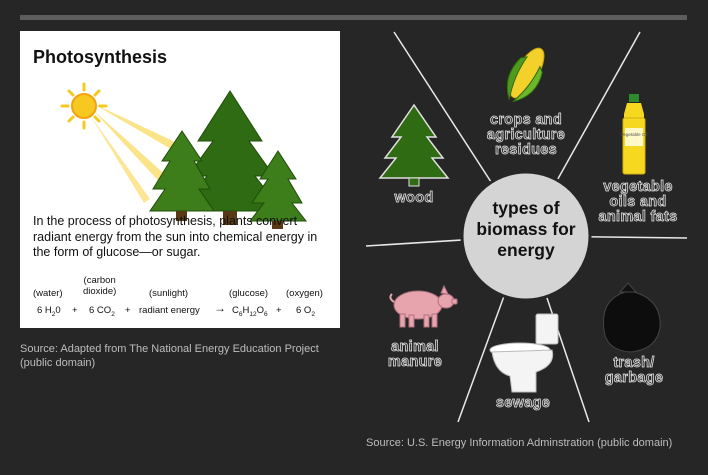 The image size is (708, 475). Describe the element at coordinates (48, 293) in the screenshot. I see `equation-label-water: (water)` at that location.